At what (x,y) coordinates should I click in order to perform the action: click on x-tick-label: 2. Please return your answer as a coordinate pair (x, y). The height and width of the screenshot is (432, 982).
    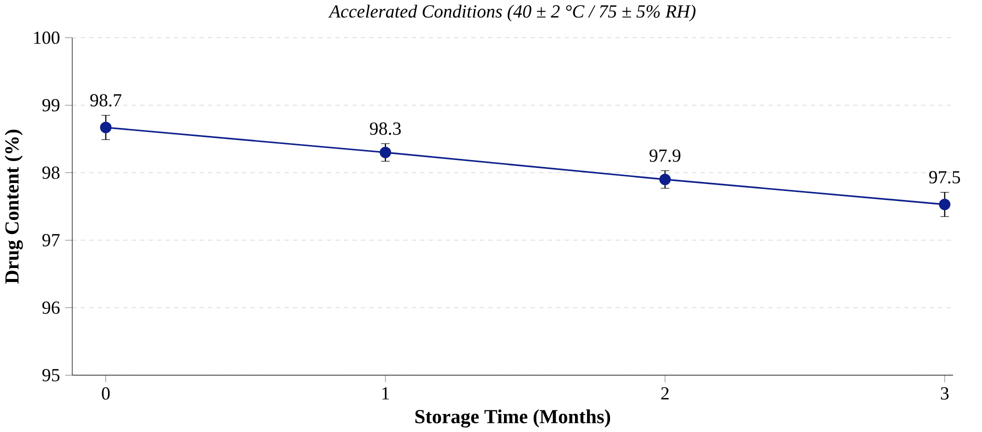
    Looking at the image, I should click on (665, 393).